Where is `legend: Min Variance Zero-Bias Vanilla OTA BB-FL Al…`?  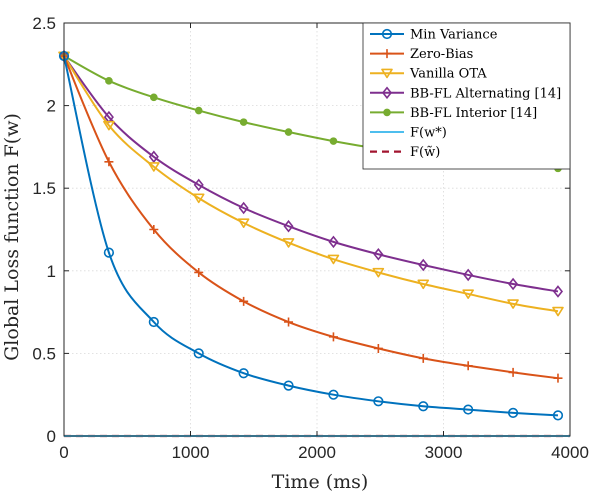
legend: Min Variance Zero-Bias Vanilla OTA BB-FL Al… is located at coordinates (466, 96).